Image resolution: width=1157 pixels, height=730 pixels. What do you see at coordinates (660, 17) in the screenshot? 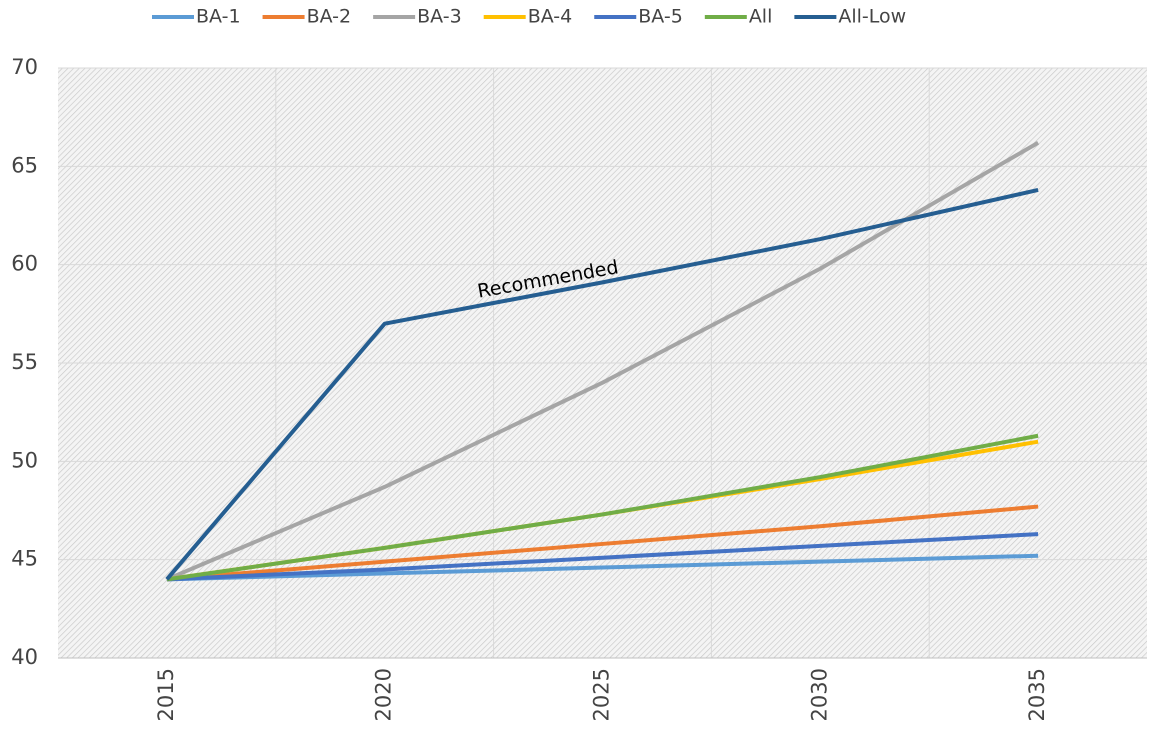
I see `legend-label: BA-5` at bounding box center [660, 17].